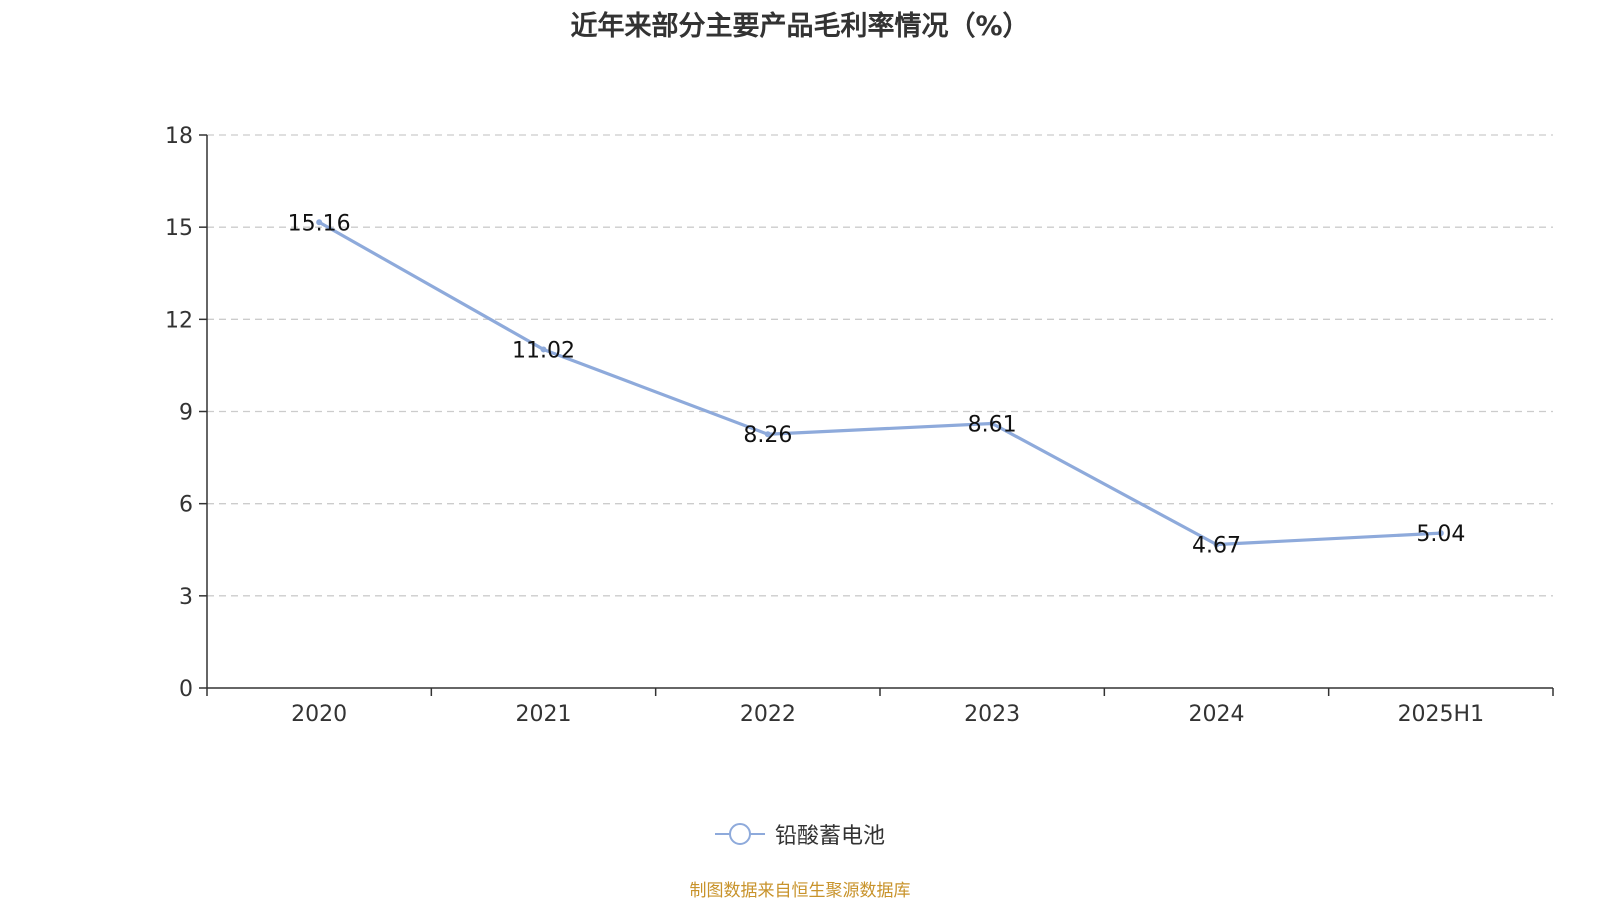 Image resolution: width=1600 pixels, height=901 pixels. I want to click on y-tick-label: 15, so click(179, 228).